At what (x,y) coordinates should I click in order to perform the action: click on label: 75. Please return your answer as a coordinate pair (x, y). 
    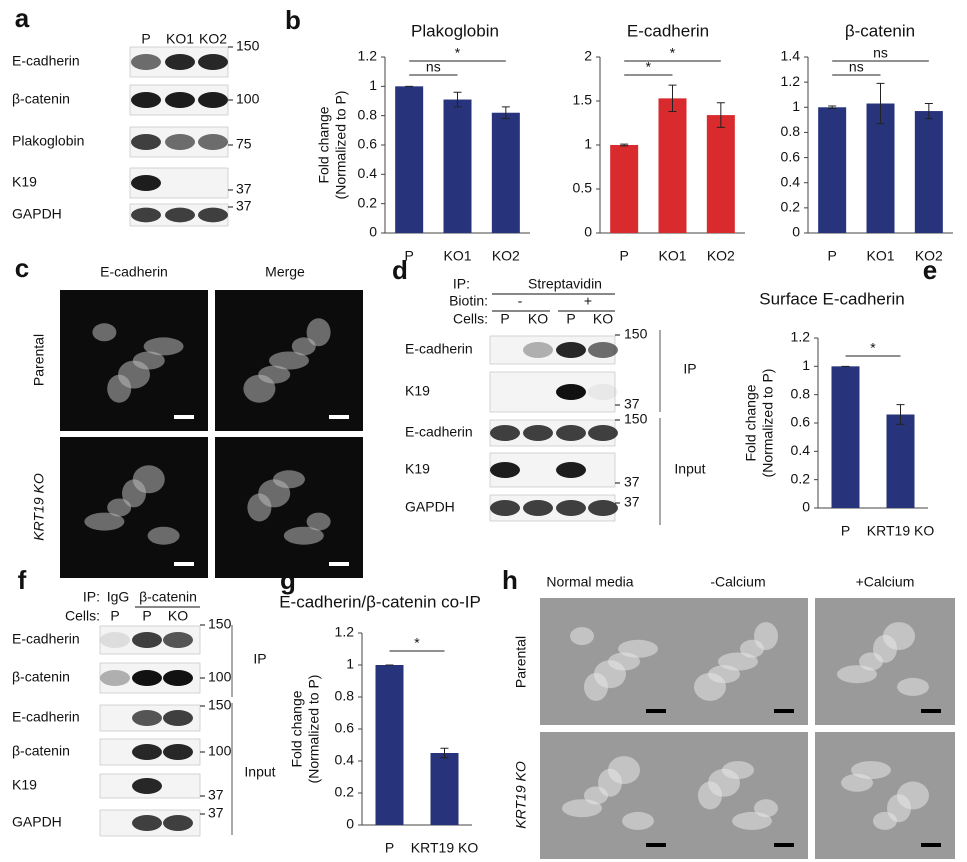
    Looking at the image, I should click on (244, 144).